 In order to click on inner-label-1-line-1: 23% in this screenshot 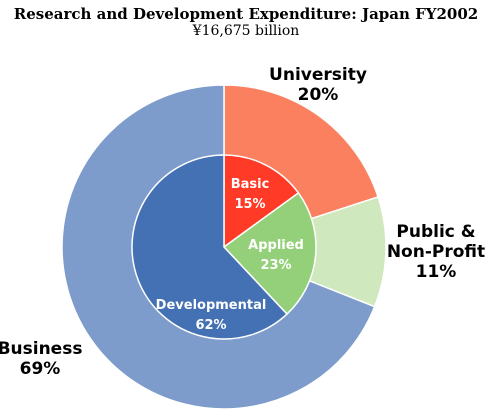, I will do `click(275, 265)`.